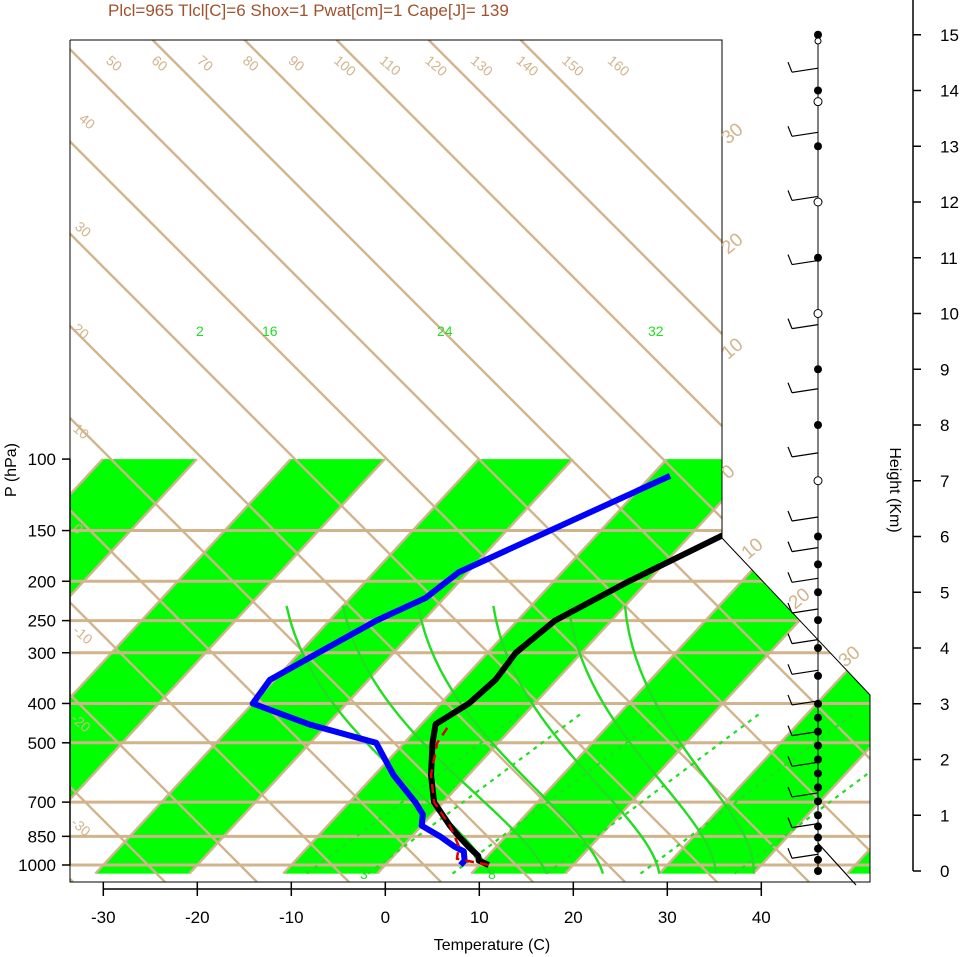 This screenshot has height=957, width=961. What do you see at coordinates (949, 258) in the screenshot?
I see `height-tick-label: 11` at bounding box center [949, 258].